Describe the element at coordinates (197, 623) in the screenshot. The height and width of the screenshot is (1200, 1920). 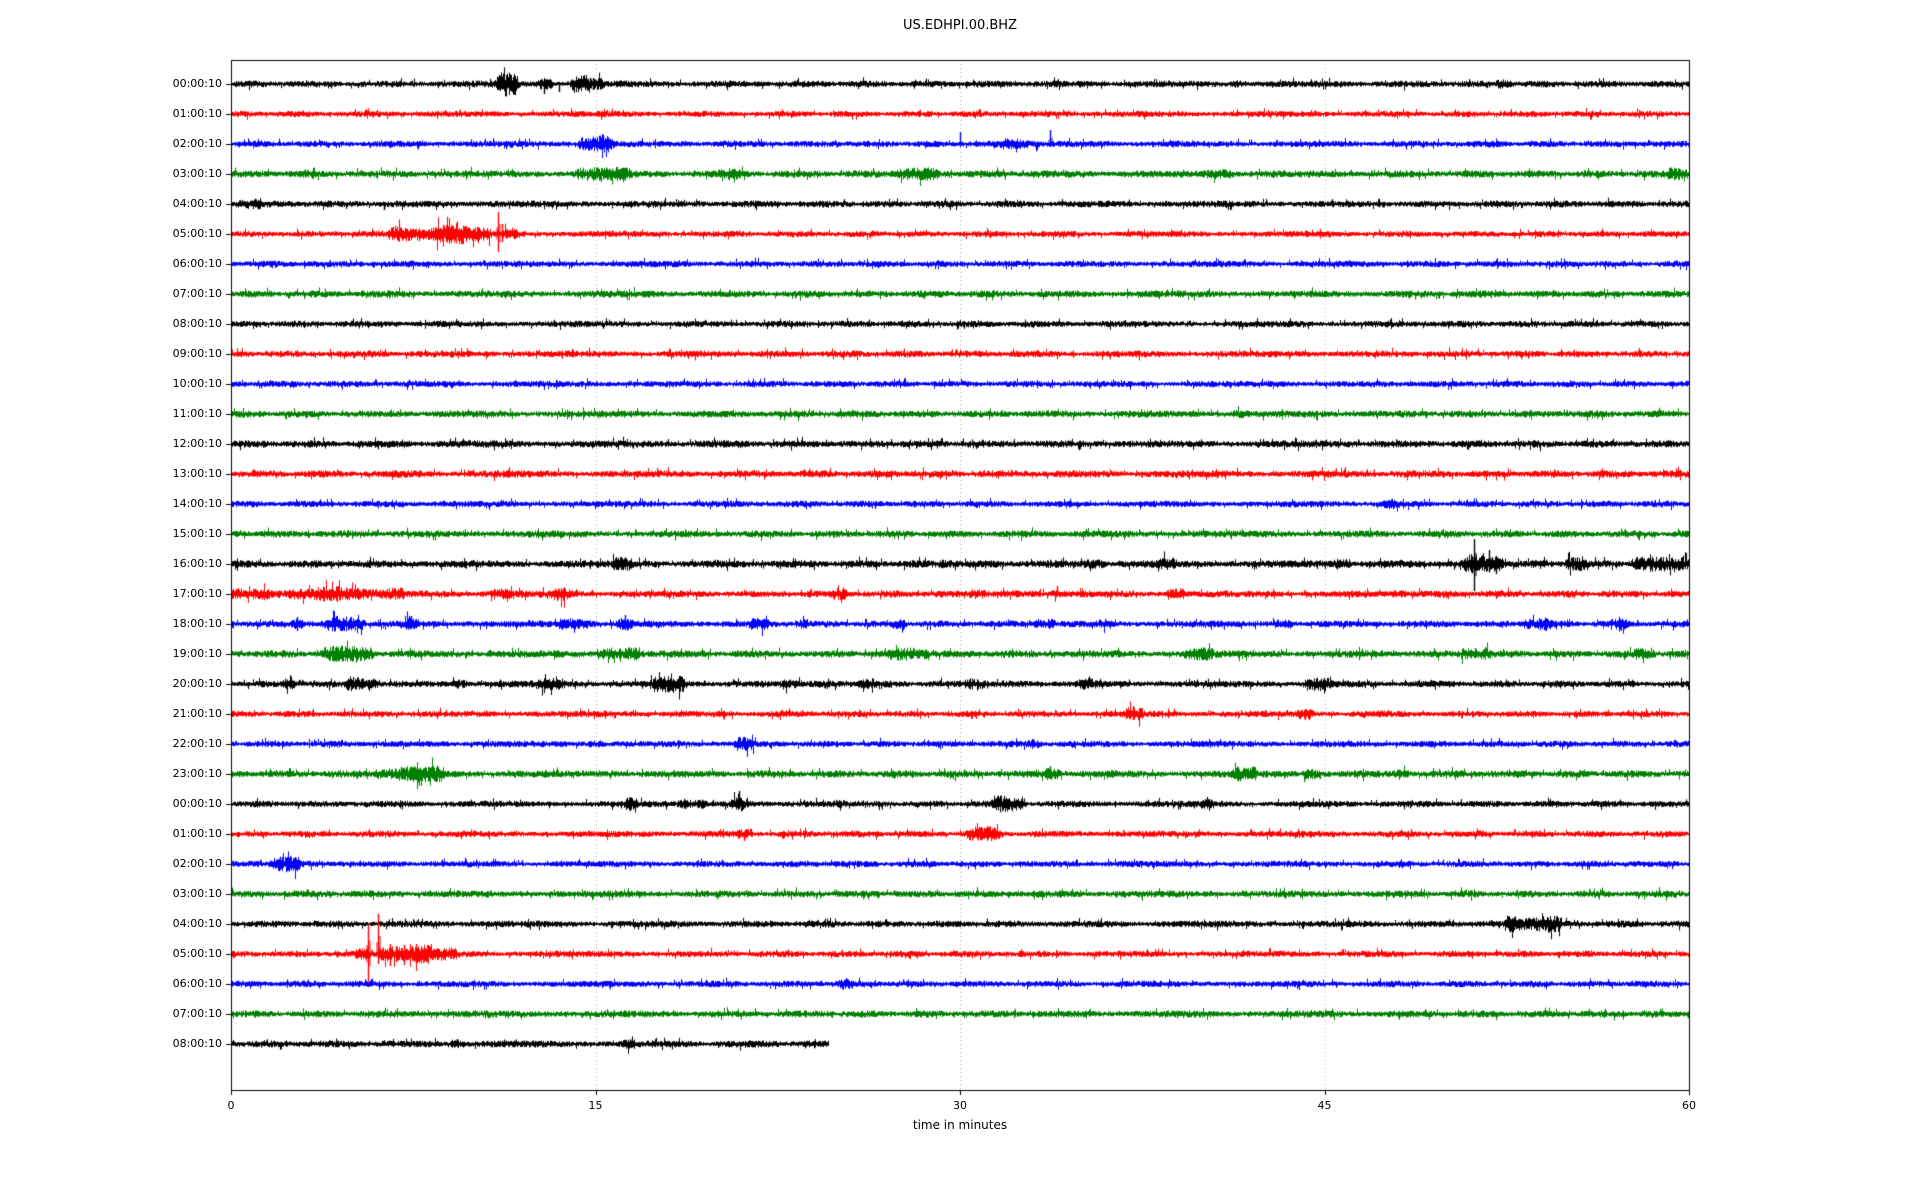
I see `y-tick-label: 18:00:10` at that location.